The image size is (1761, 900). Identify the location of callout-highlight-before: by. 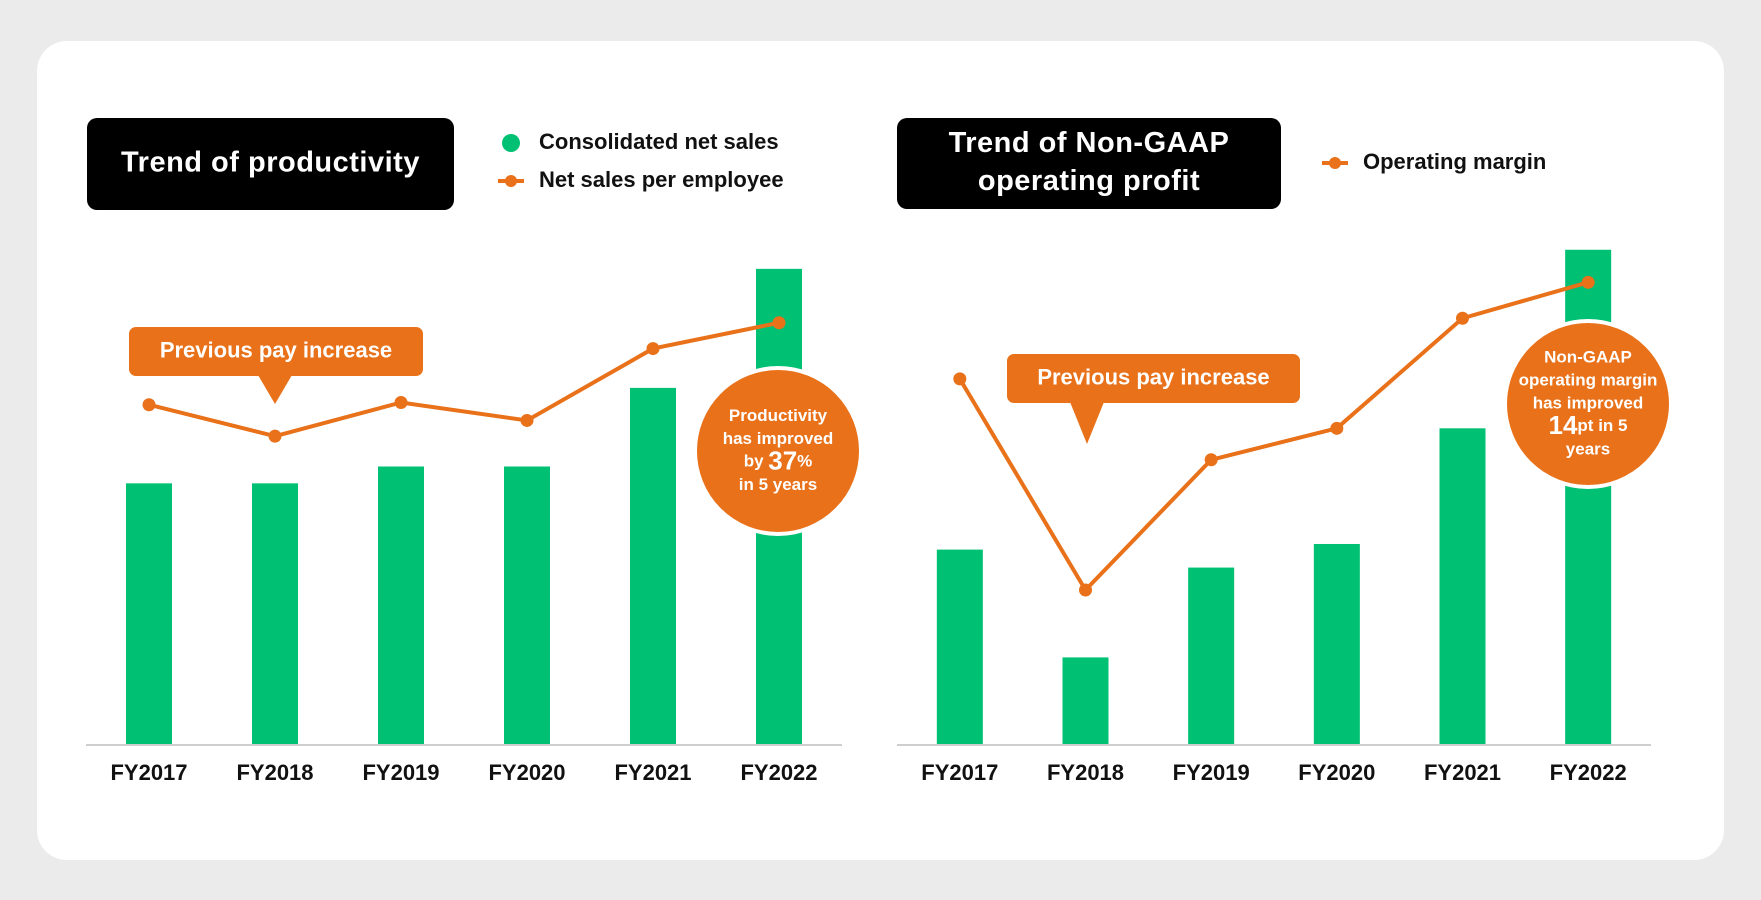
(756, 461).